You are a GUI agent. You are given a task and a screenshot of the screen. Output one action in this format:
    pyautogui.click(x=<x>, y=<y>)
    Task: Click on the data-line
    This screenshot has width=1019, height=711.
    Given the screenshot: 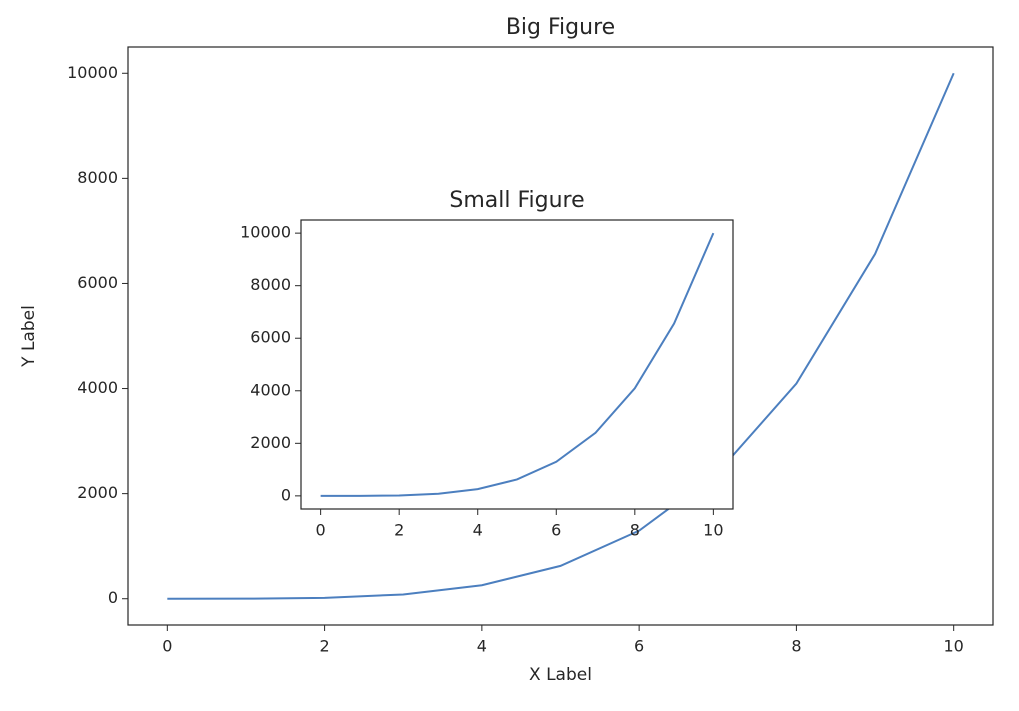 What is the action you would take?
    pyautogui.click(x=517, y=364)
    